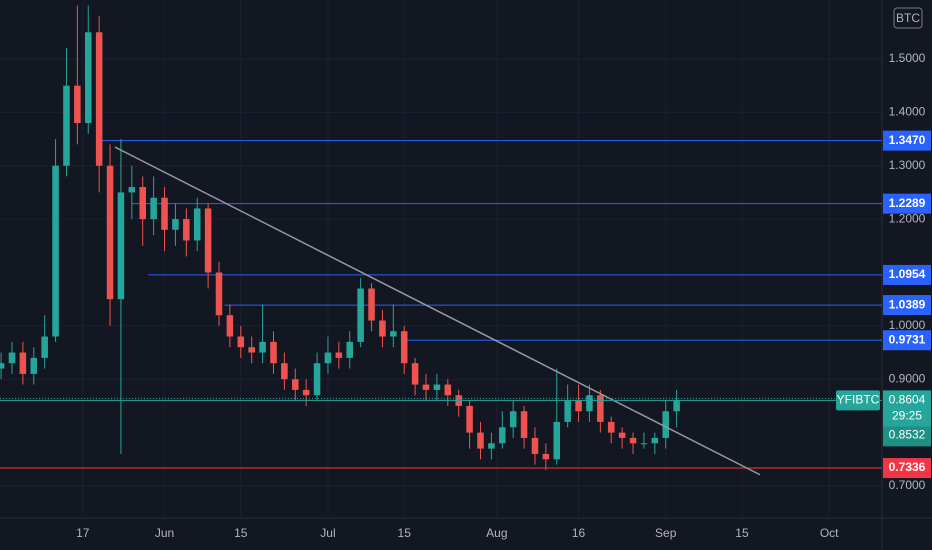 This screenshot has height=550, width=932. Describe the element at coordinates (496, 533) in the screenshot. I see `x-tick-label: Aug` at that location.